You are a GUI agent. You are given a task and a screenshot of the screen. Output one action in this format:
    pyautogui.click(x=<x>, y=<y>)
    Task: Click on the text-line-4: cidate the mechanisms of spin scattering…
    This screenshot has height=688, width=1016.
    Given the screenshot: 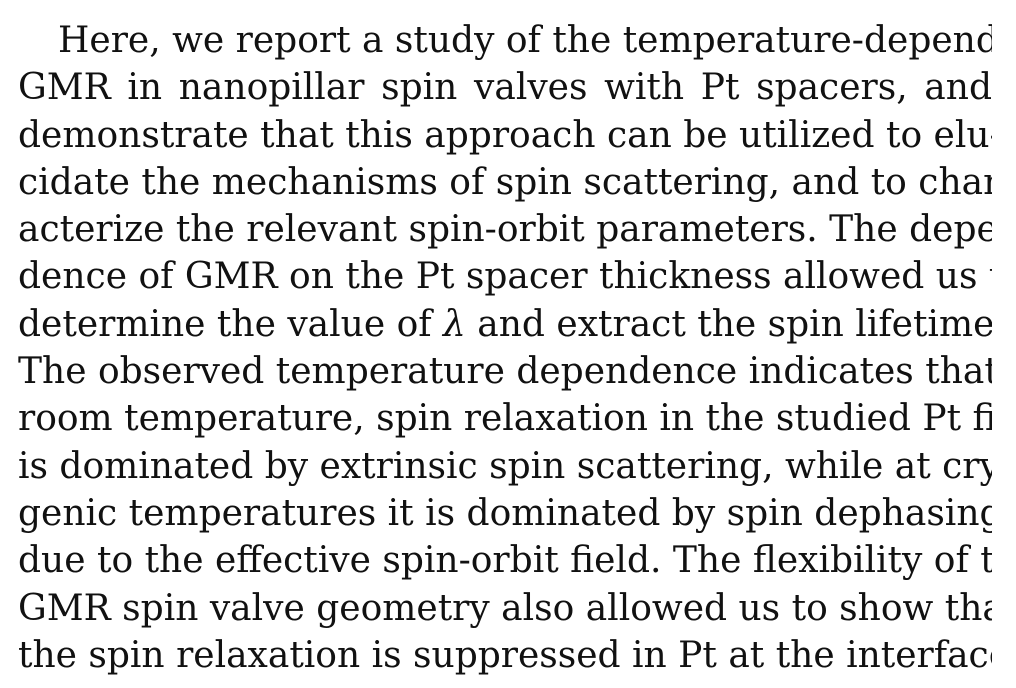 What is the action you would take?
    pyautogui.click(x=505, y=182)
    